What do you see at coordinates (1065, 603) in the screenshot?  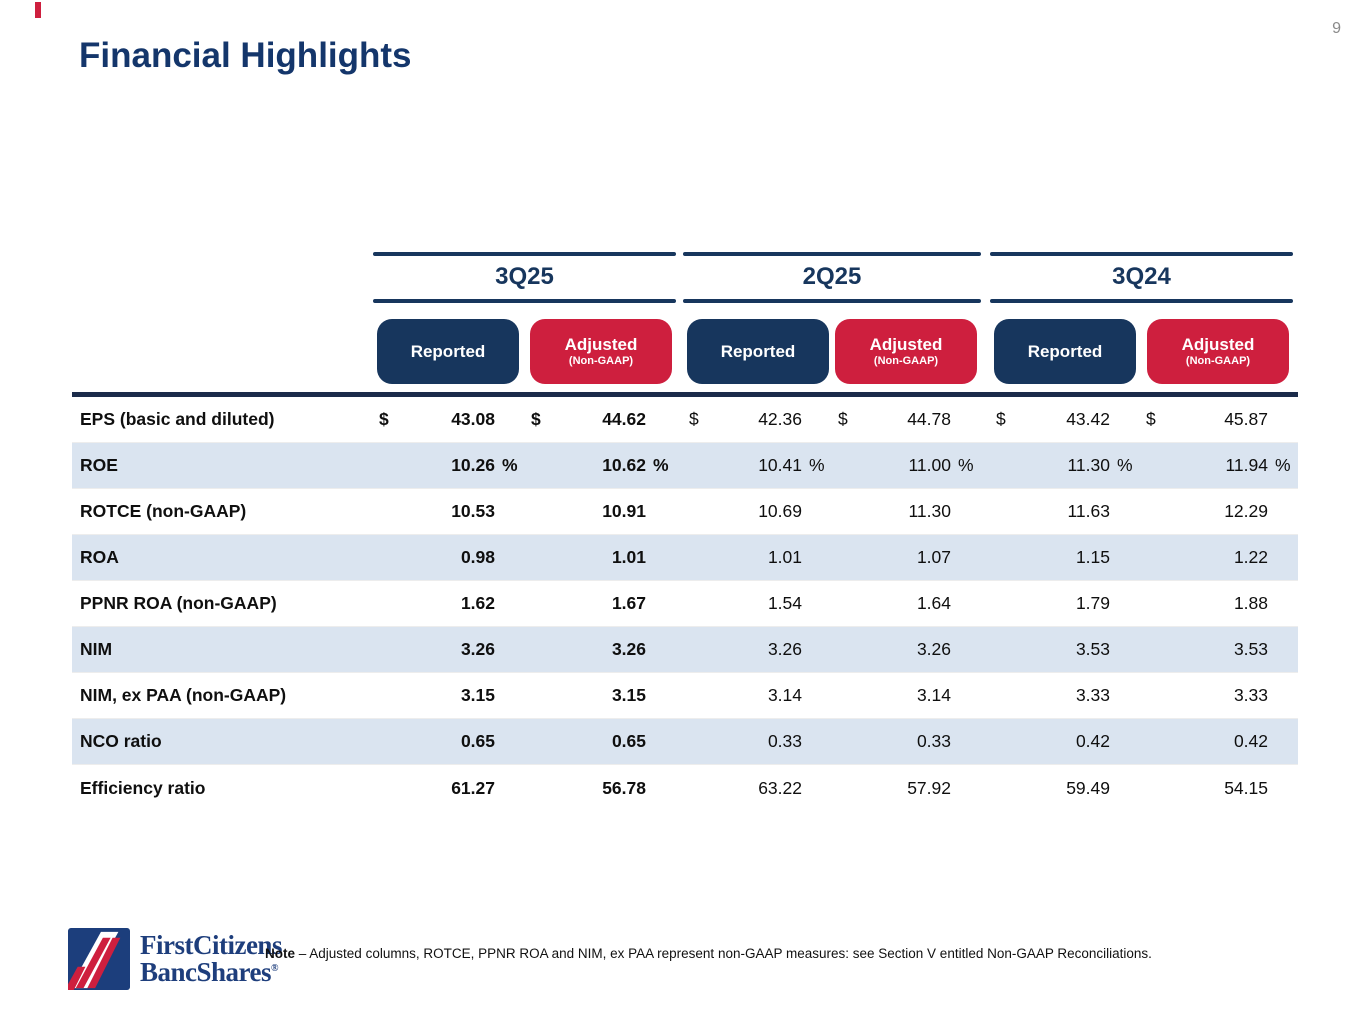 I see `value-cell: 1.79` at bounding box center [1065, 603].